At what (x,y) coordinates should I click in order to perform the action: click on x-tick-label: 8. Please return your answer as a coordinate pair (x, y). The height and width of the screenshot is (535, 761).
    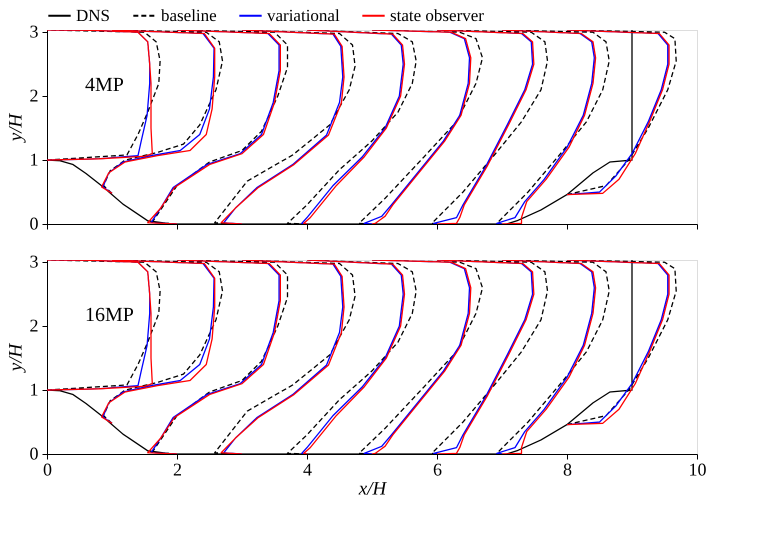
    Looking at the image, I should click on (567, 470).